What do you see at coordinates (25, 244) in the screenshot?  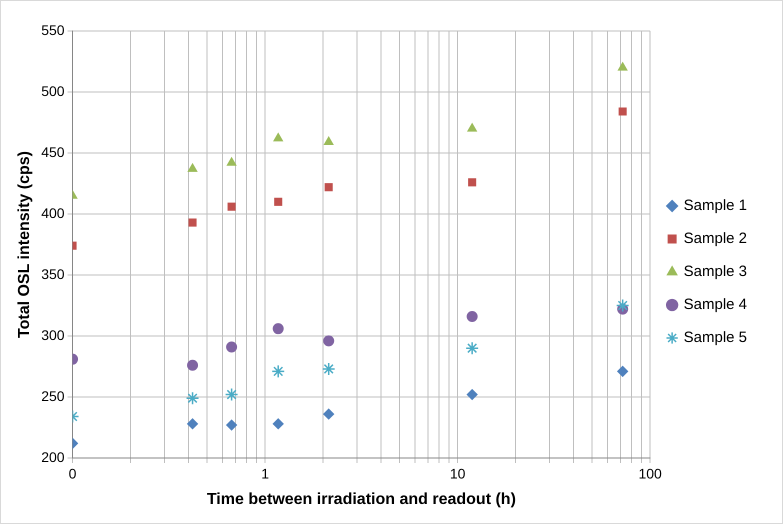 I see `y-axis-title: Total OSL intensity (cps)` at bounding box center [25, 244].